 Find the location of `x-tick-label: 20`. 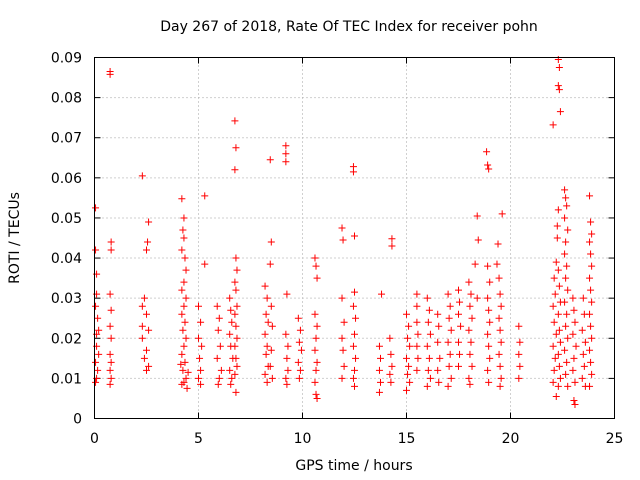

x-tick-label: 20 is located at coordinates (511, 439).